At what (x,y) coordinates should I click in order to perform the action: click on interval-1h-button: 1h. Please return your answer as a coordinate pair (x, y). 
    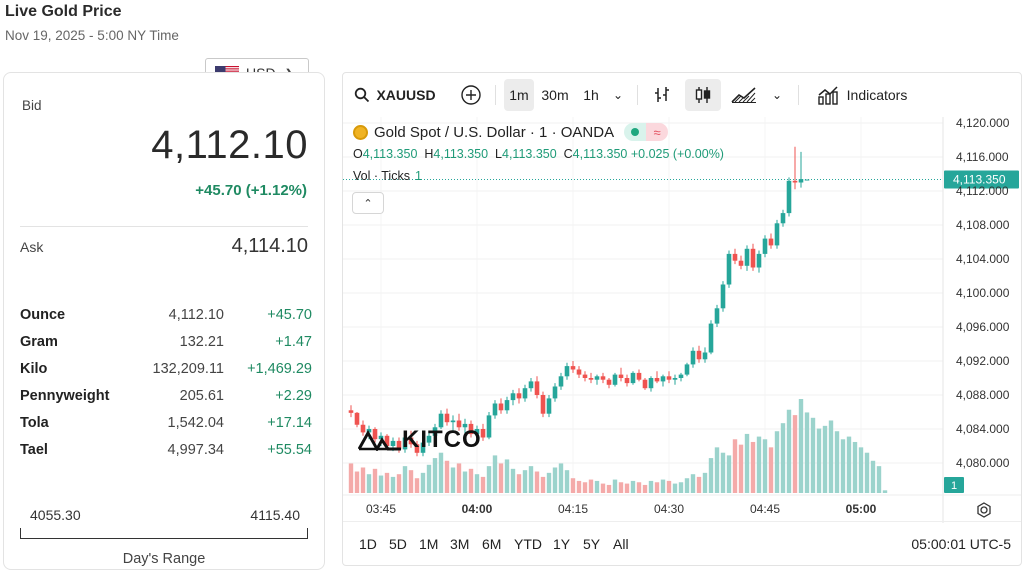
    Looking at the image, I should click on (591, 95).